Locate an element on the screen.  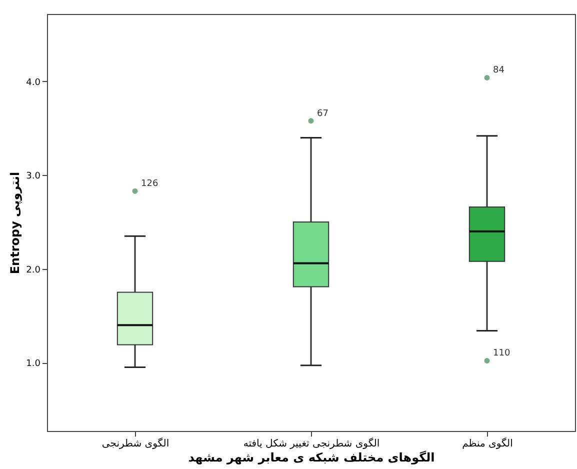
annotation: 126 is located at coordinates (149, 184).